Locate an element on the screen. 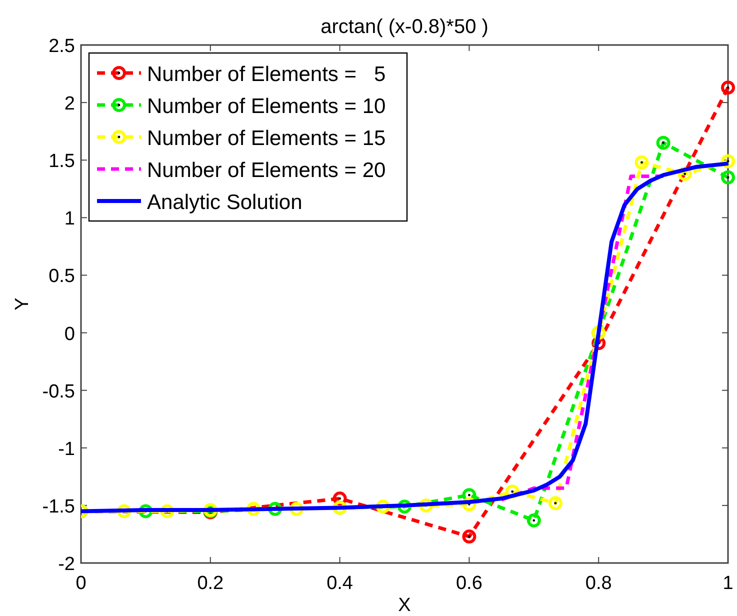 The width and height of the screenshot is (737, 616). y-axis-title: Y is located at coordinates (22, 303).